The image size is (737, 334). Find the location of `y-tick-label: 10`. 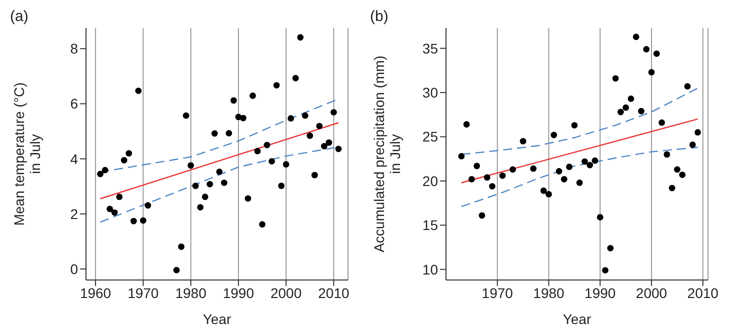

y-tick-label: 10 is located at coordinates (430, 269).